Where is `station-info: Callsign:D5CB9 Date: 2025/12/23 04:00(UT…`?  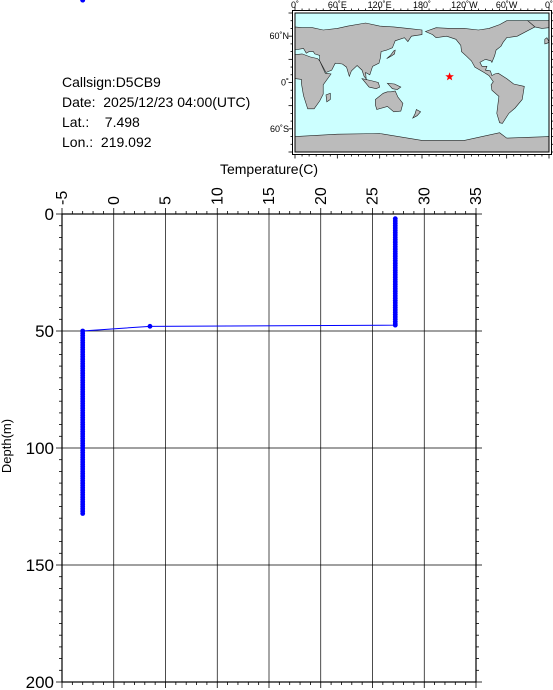 station-info: Callsign:D5CB9 Date: 2025/12/23 04:00(UT… is located at coordinates (156, 112).